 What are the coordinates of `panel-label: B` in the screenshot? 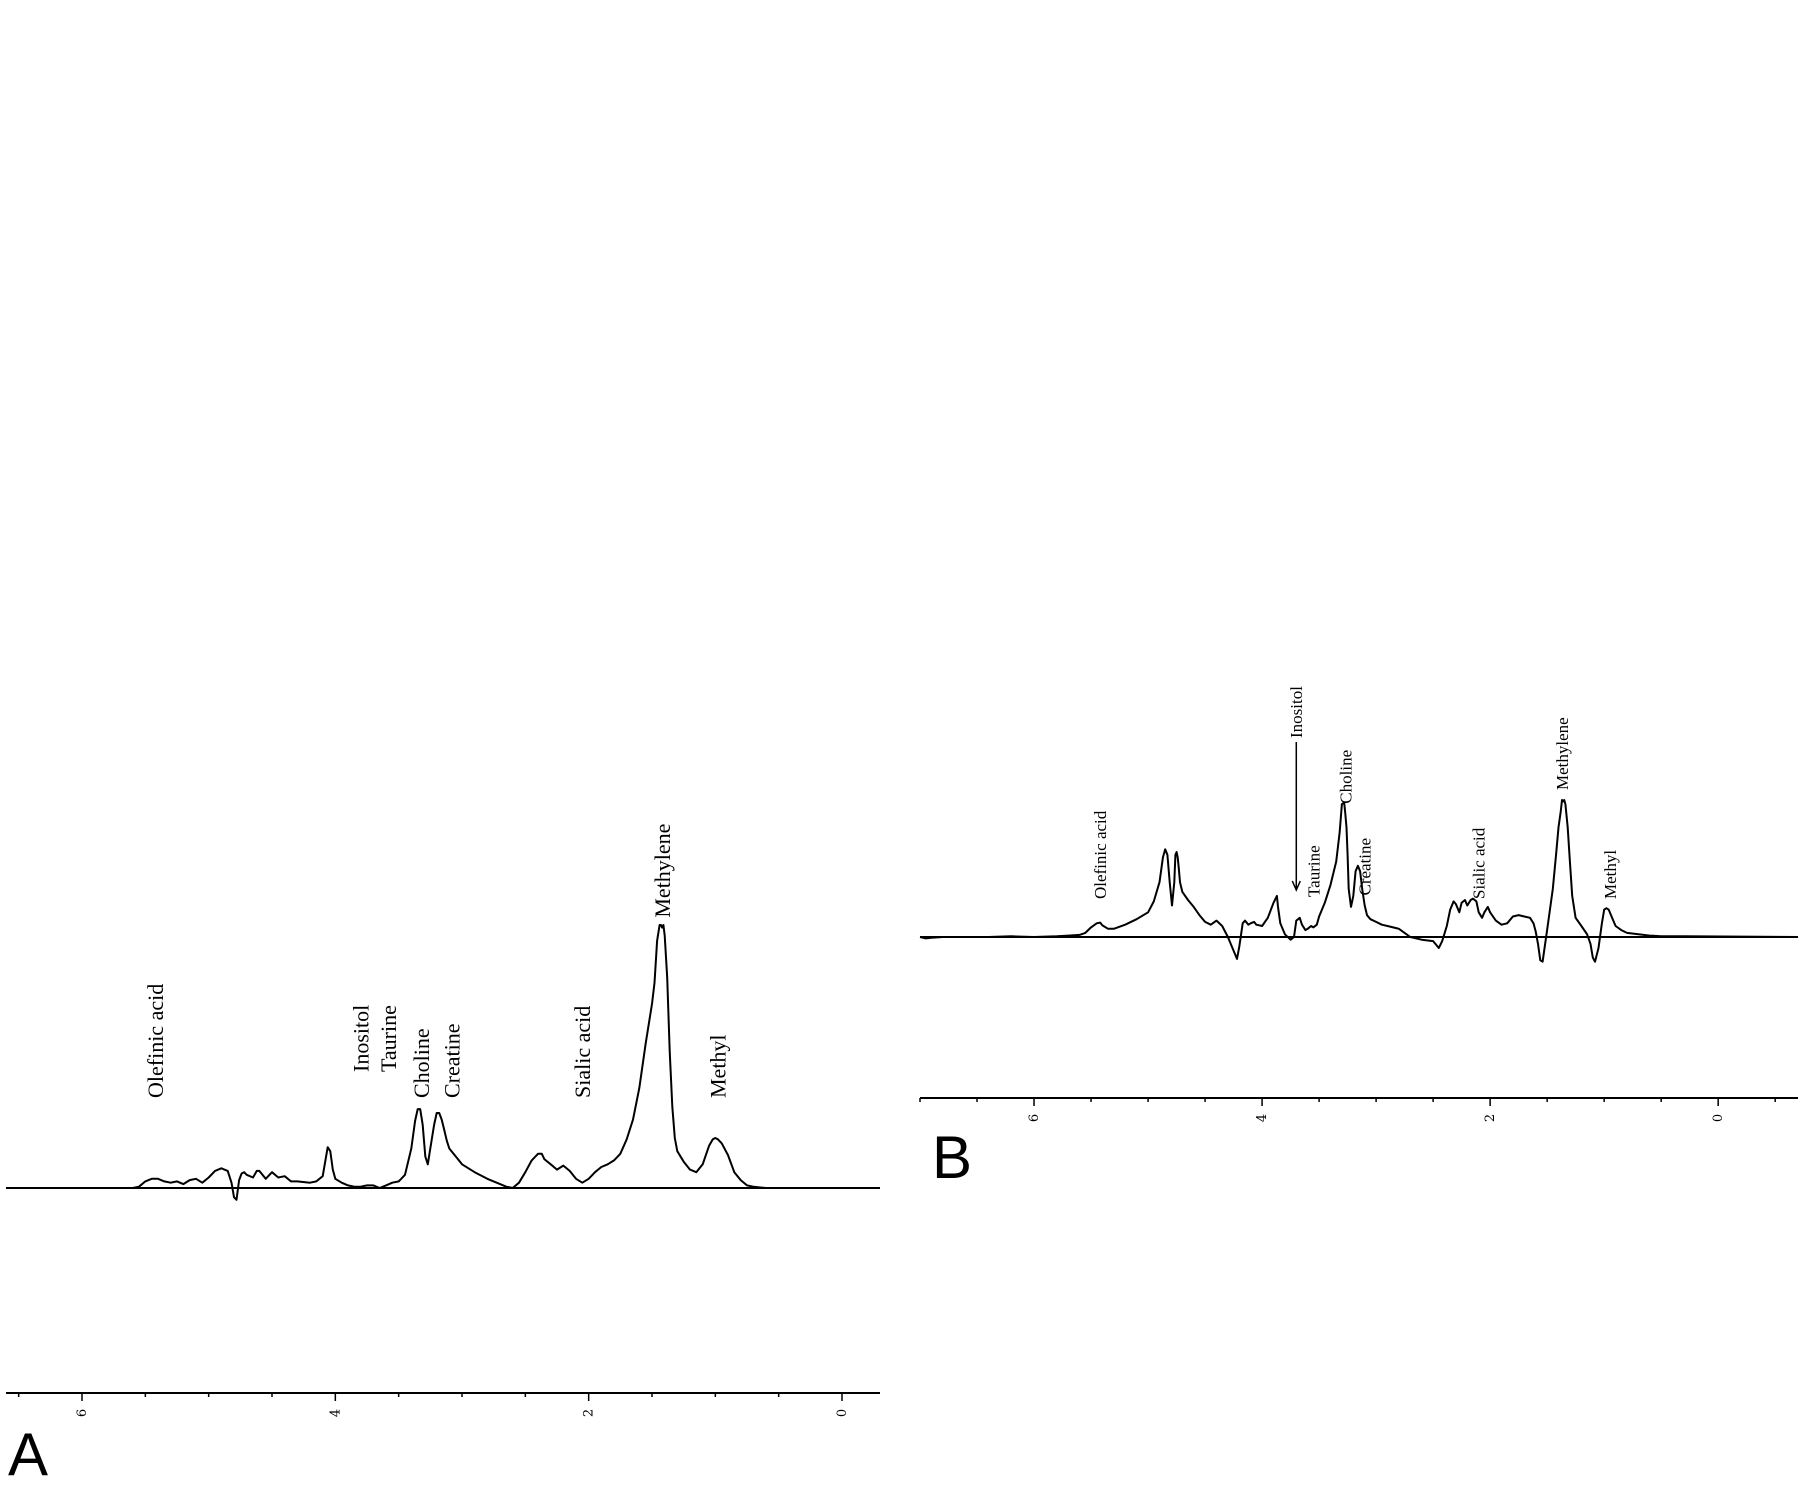 It's located at (952, 1157).